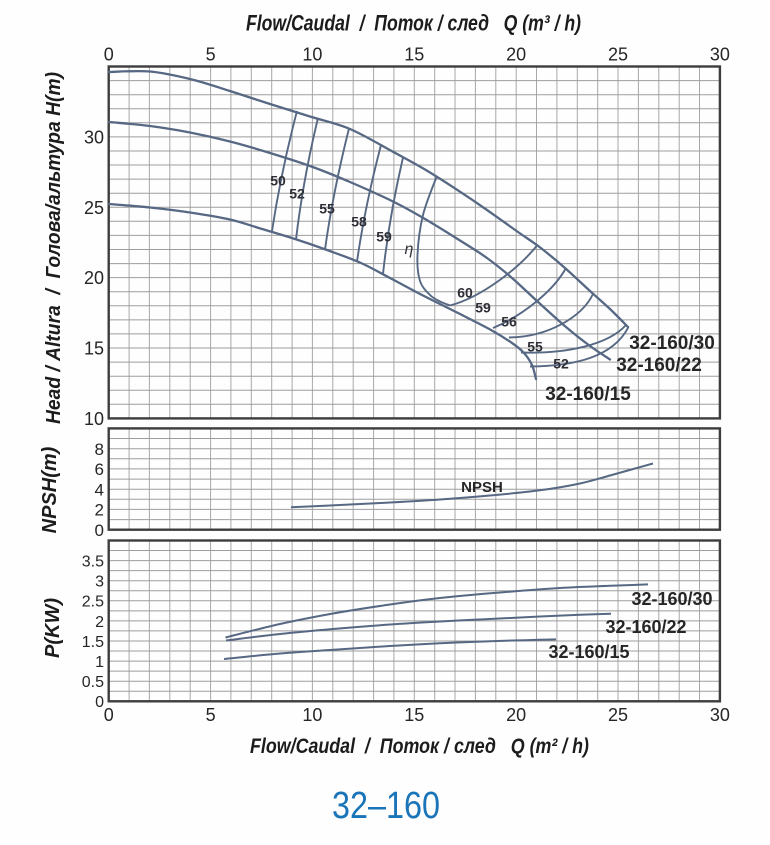 The width and height of the screenshot is (770, 845). What do you see at coordinates (386, 806) in the screenshot?
I see `svg-text: 32–160` at bounding box center [386, 806].